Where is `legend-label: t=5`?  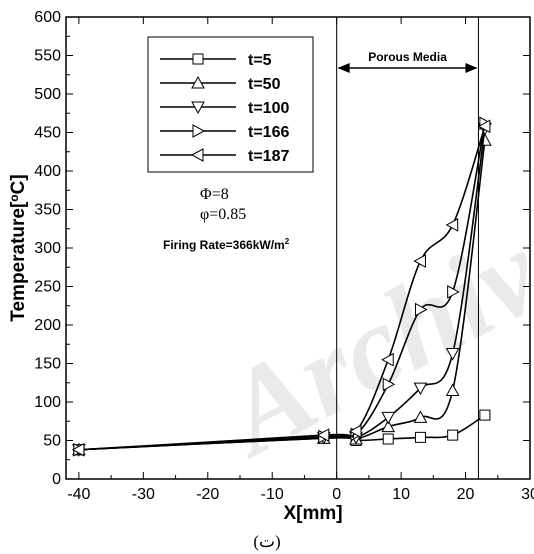 legend-label: t=5 is located at coordinates (260, 60).